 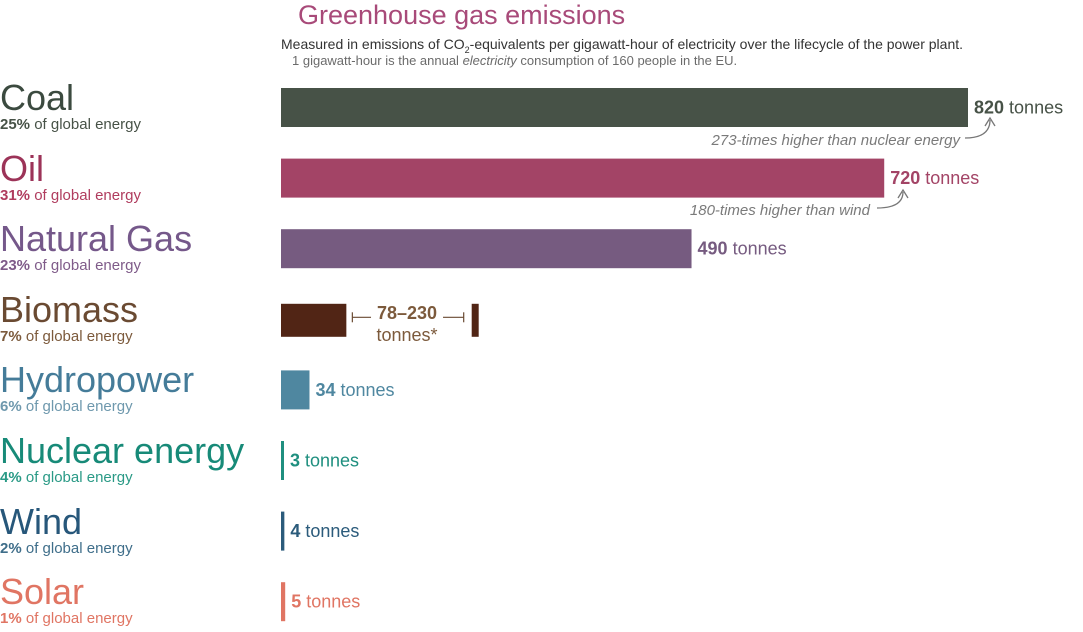 I want to click on annotation-arrow-coal, so click(x=977, y=129).